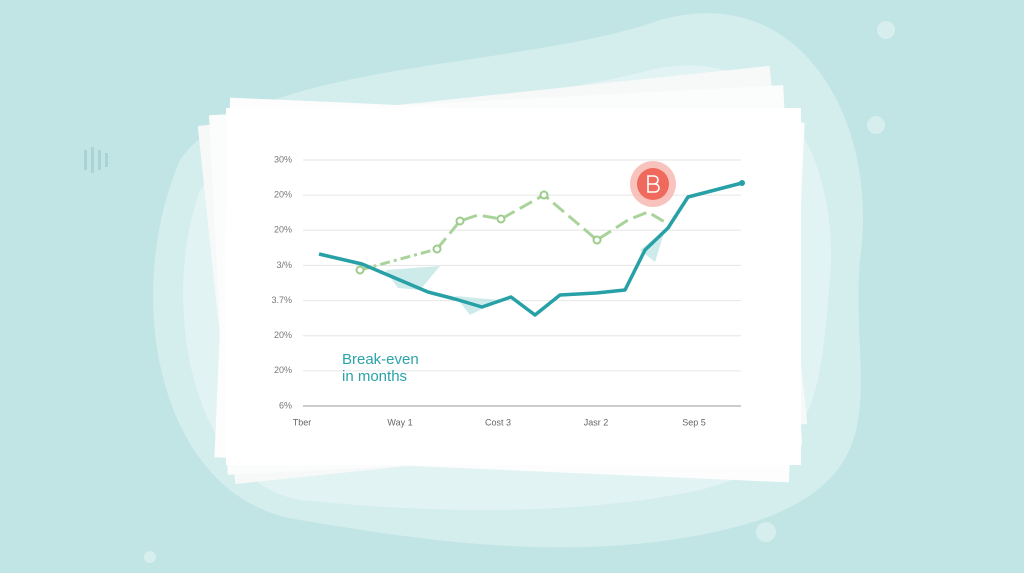  I want to click on y-axis-label: 6%, so click(285, 405).